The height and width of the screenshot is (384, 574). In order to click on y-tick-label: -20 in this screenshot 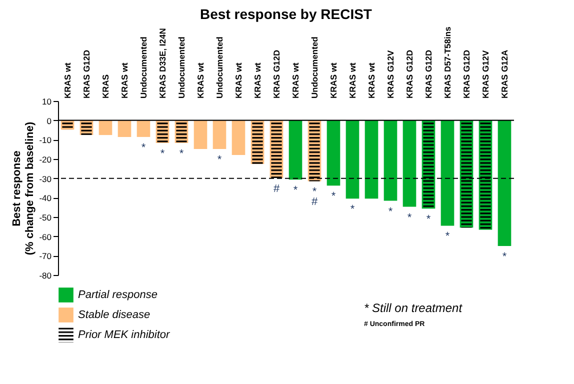, I will do `click(45, 159)`.